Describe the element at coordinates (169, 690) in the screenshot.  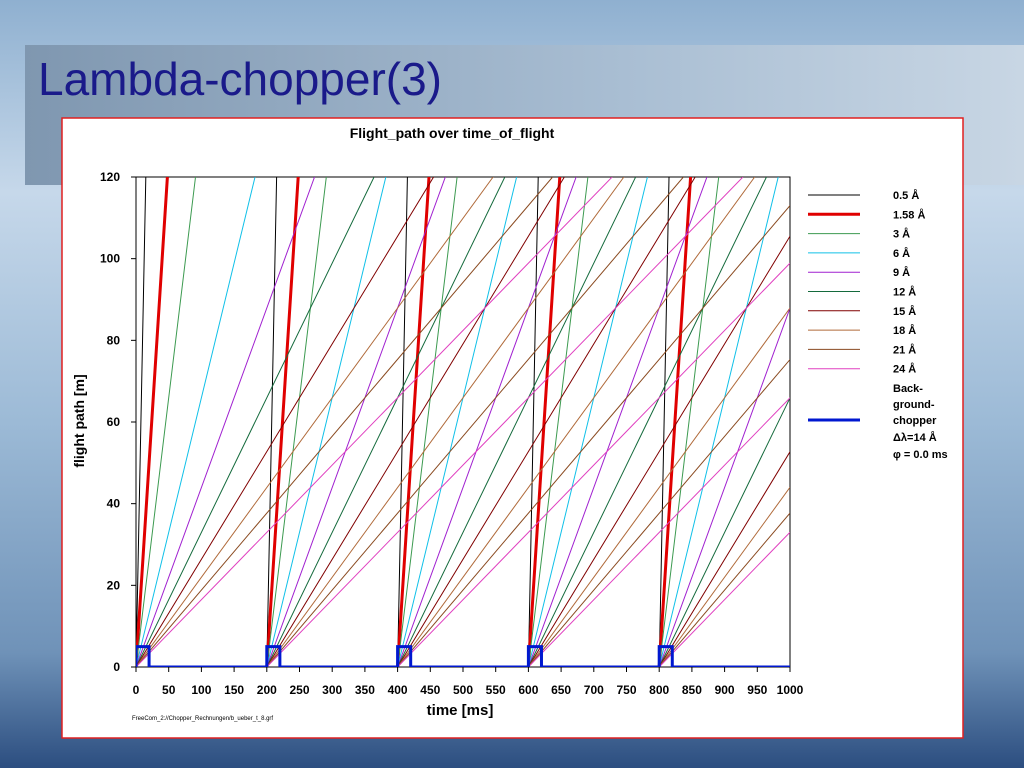
I see `x-tick-label: 50` at that location.